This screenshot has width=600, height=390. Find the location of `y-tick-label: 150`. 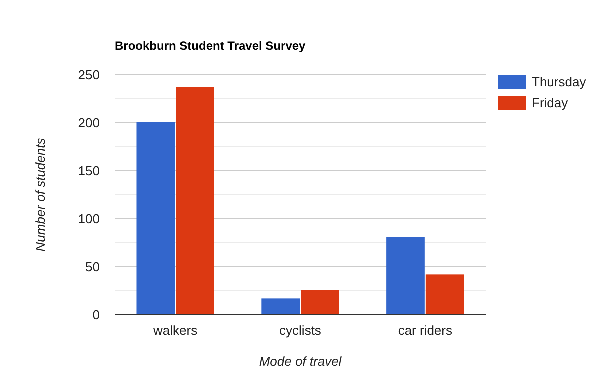

y-tick-label: 150 is located at coordinates (89, 171).